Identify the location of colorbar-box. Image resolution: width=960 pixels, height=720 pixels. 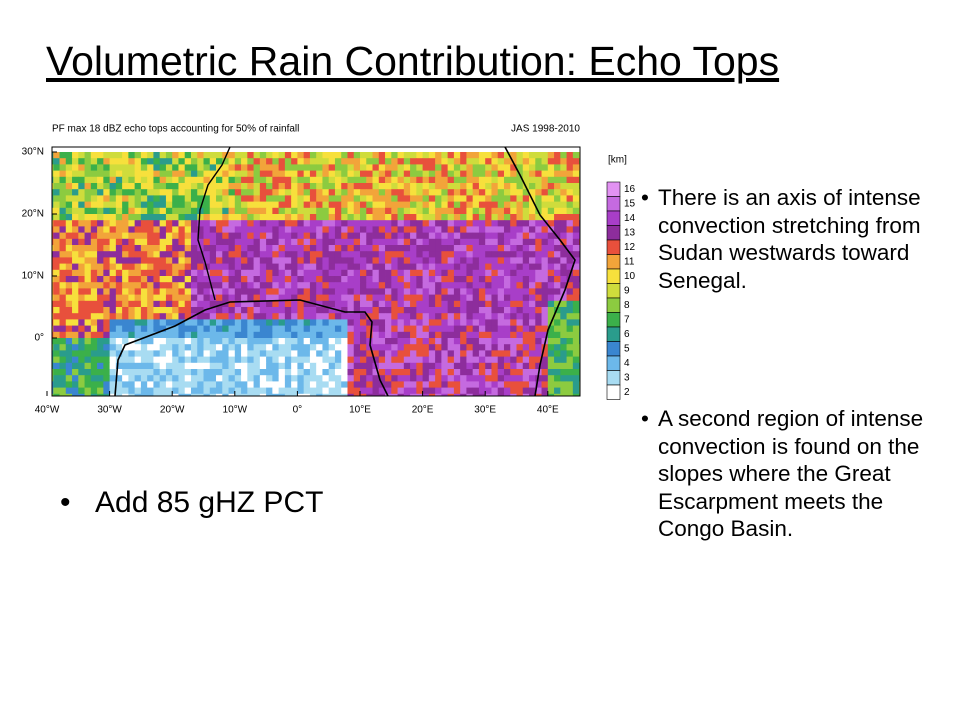
(613, 262).